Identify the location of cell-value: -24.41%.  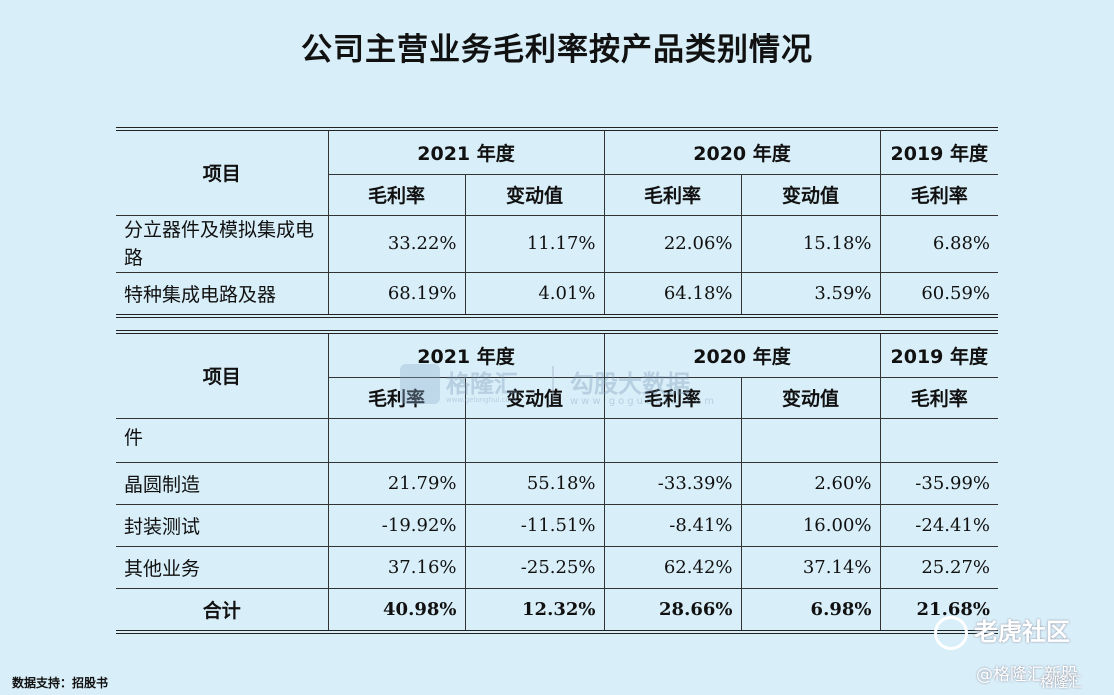
(938, 525).